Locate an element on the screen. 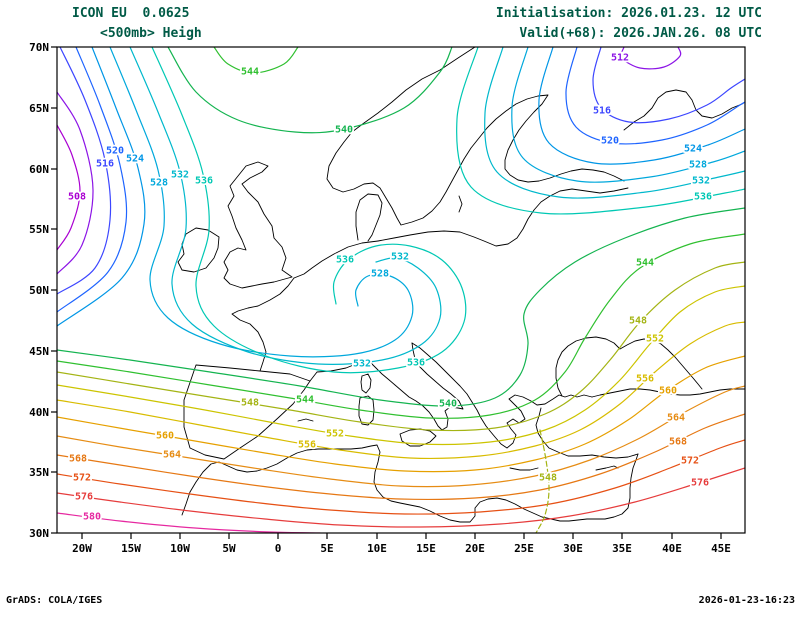 Image resolution: width=800 pixels, height=618 pixels. contour-label-552: 552 is located at coordinates (335, 434).